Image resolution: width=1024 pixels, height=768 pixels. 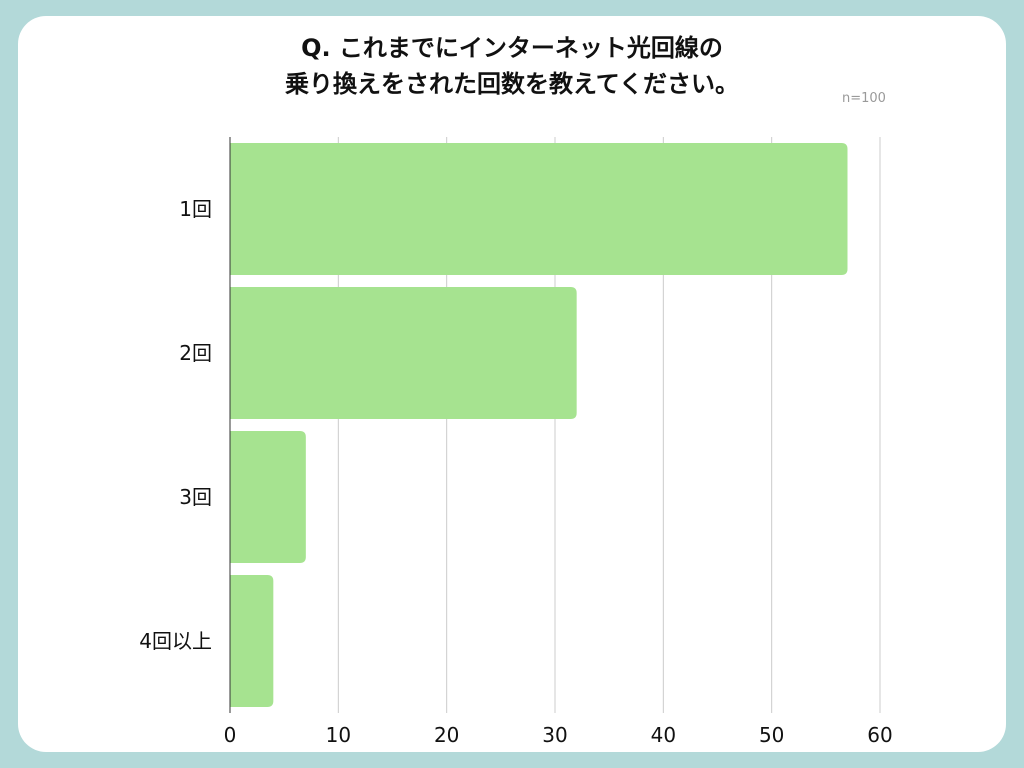 What do you see at coordinates (195, 209) in the screenshot?
I see `y-category-label: 1回` at bounding box center [195, 209].